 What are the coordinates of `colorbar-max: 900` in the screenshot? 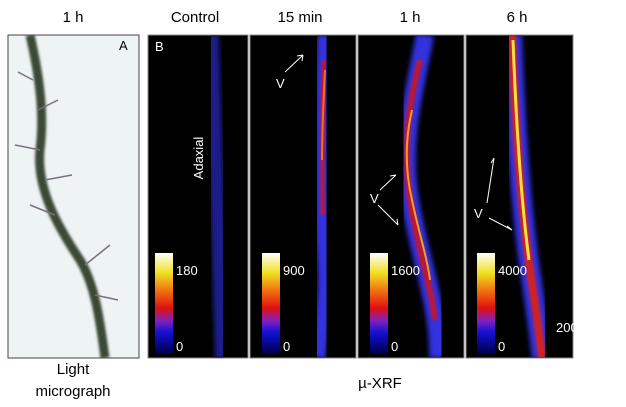 It's located at (294, 270).